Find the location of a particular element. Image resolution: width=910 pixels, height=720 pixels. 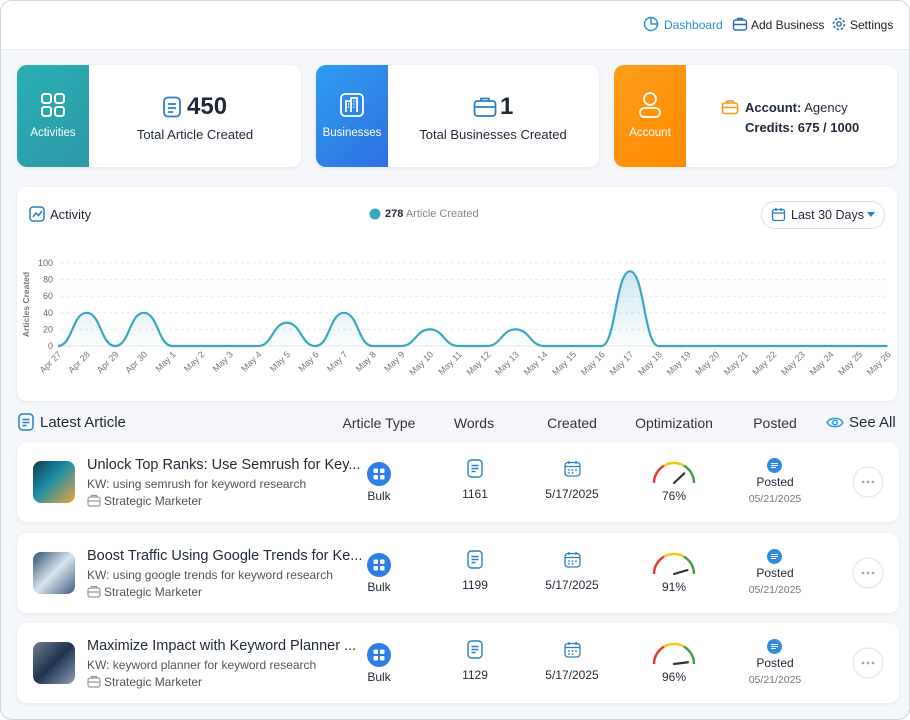

column-header: Optimization is located at coordinates (674, 423).